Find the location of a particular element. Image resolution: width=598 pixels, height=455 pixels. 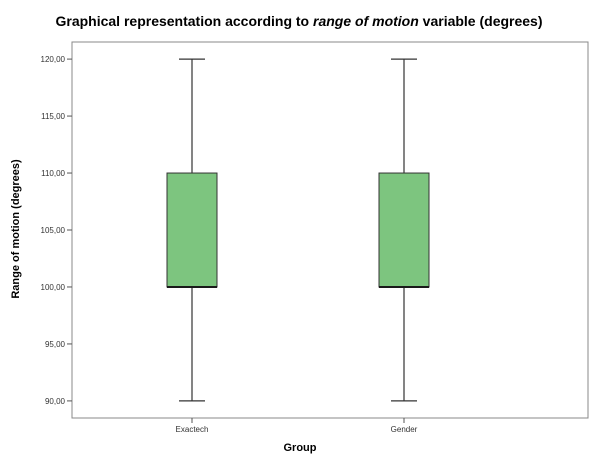

x-axis-title: Group is located at coordinates (300, 448).